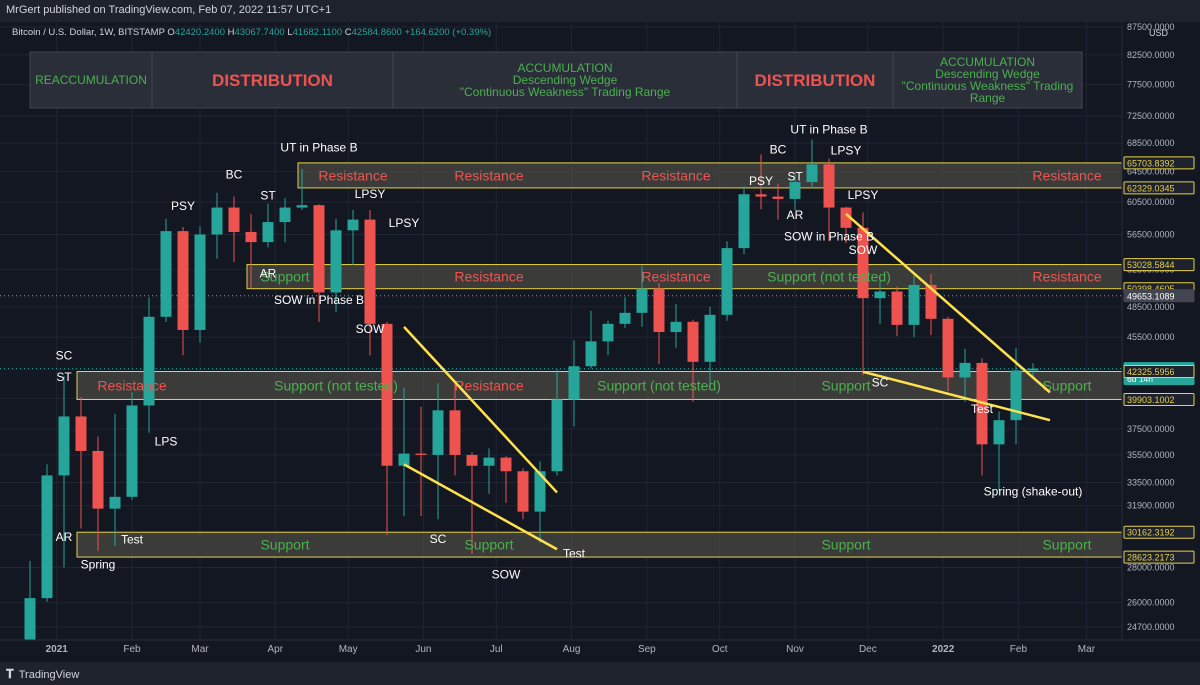 The height and width of the screenshot is (685, 1200). Describe the element at coordinates (599, 544) in the screenshot. I see `zone-box` at that location.